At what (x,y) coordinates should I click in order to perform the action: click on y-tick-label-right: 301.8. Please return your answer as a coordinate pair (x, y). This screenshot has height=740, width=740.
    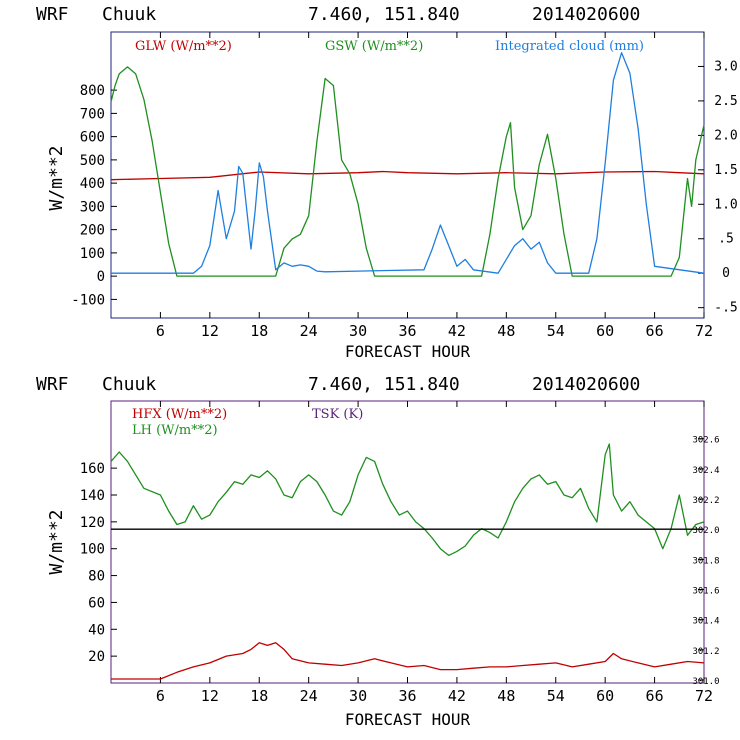
    Looking at the image, I should click on (705, 561).